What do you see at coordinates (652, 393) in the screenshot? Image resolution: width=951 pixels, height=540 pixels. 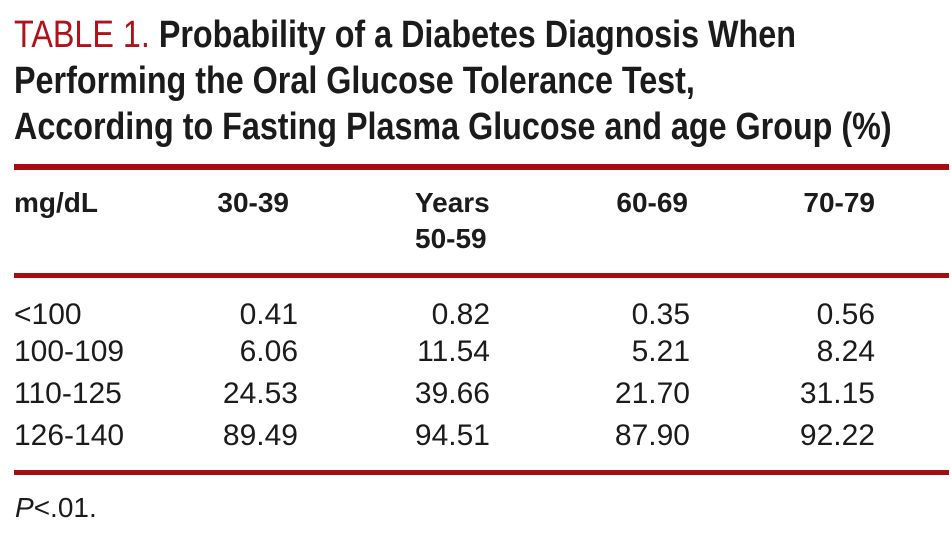 I see `table-cell: 21.70` at bounding box center [652, 393].